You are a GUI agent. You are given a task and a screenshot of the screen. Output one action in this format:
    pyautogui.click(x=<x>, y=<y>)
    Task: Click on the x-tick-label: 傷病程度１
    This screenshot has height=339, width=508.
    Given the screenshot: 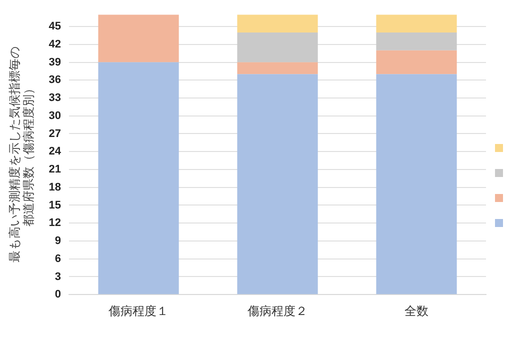 What is the action you would take?
    pyautogui.click(x=138, y=311)
    